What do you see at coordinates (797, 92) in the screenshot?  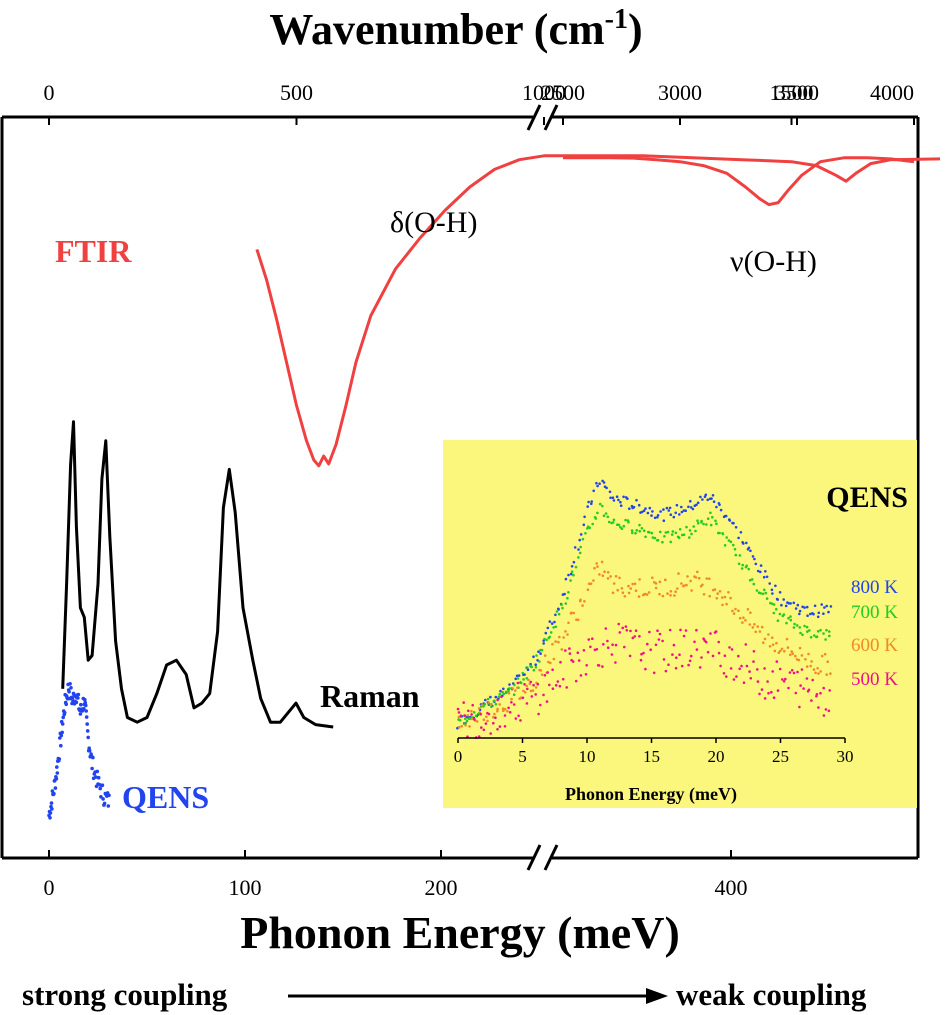 I see `top-tick-label: 3500` at bounding box center [797, 92].